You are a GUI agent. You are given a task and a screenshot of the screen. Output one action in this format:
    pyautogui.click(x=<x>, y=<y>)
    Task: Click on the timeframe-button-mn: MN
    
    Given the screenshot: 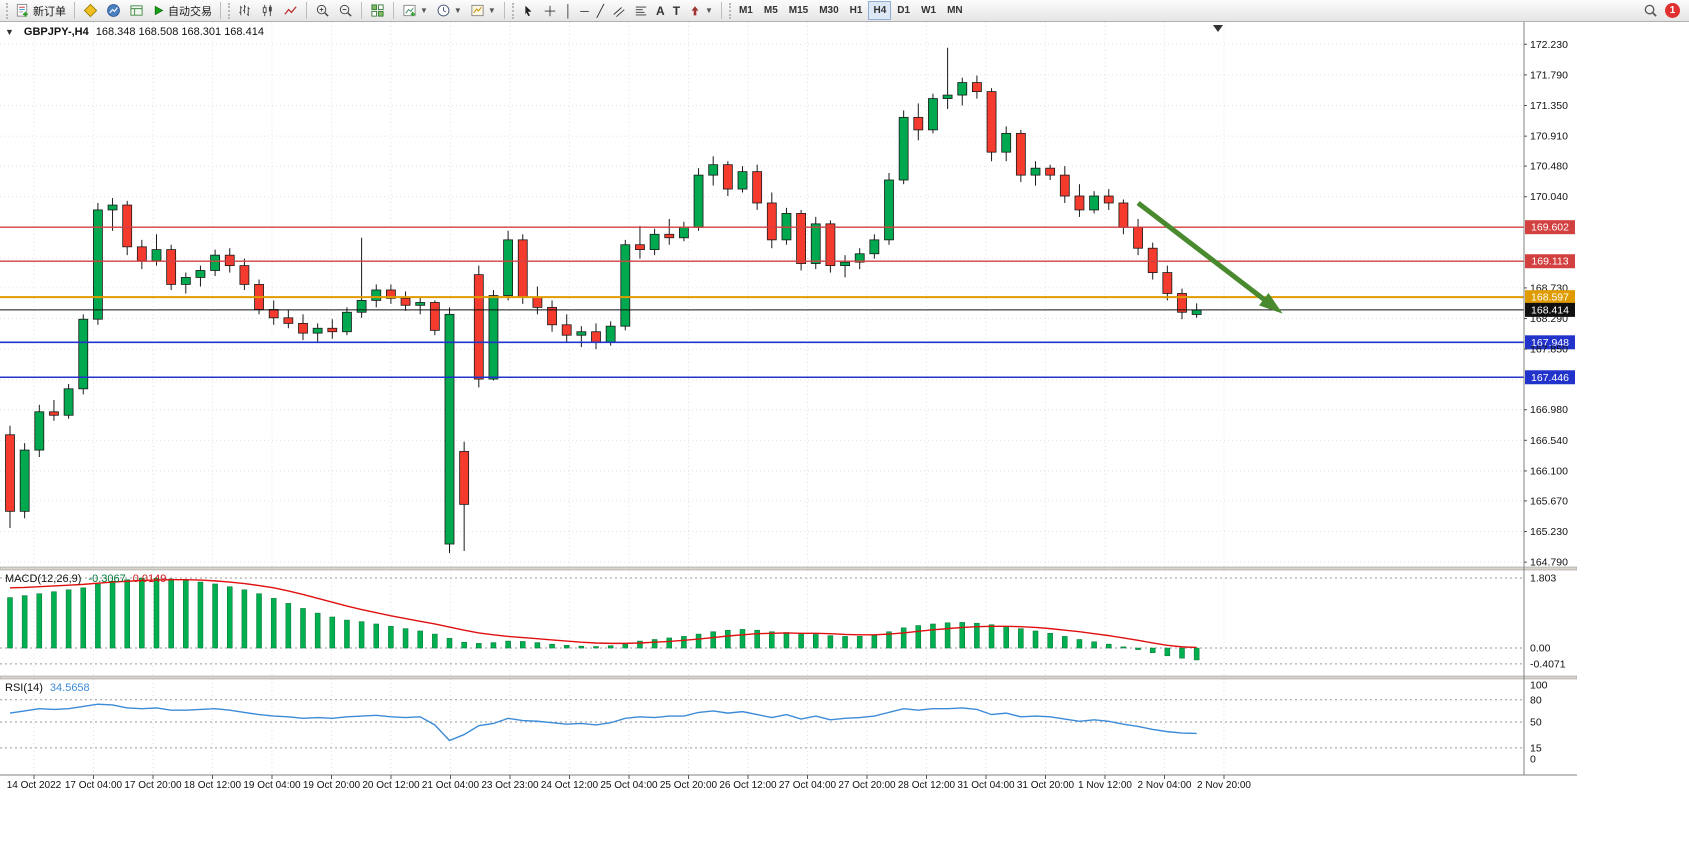 What is the action you would take?
    pyautogui.click(x=955, y=10)
    